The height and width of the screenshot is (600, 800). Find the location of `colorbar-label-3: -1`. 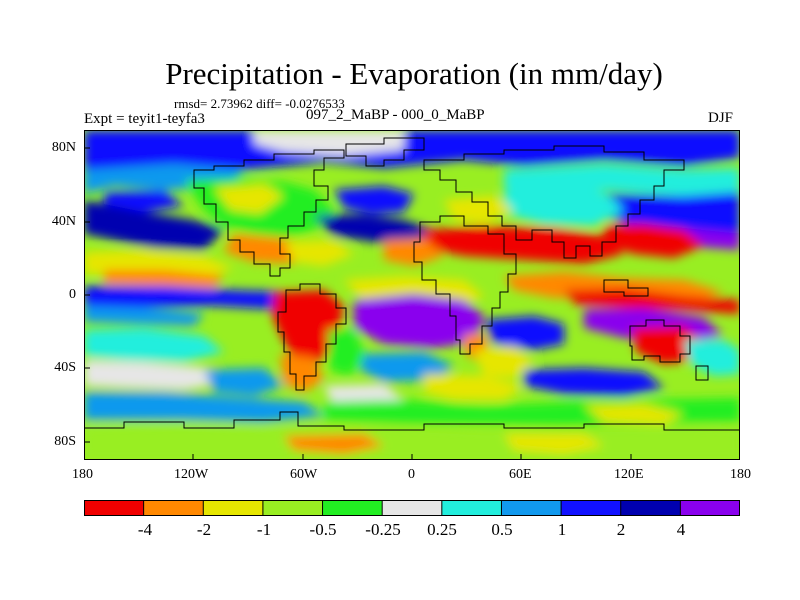

colorbar-label-3: -1 is located at coordinates (264, 529).